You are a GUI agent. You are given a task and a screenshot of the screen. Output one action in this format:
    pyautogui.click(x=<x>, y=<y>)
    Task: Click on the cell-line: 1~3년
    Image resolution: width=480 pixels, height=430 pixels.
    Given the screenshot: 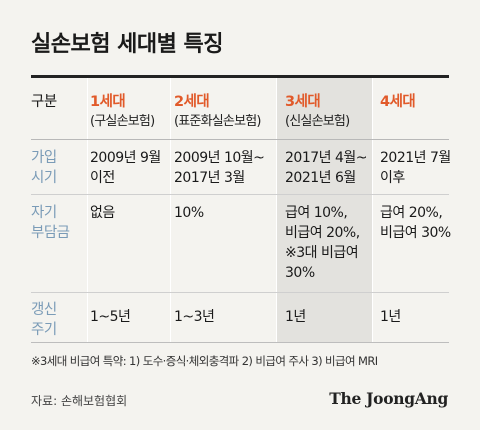 What is the action you would take?
    pyautogui.click(x=194, y=317)
    